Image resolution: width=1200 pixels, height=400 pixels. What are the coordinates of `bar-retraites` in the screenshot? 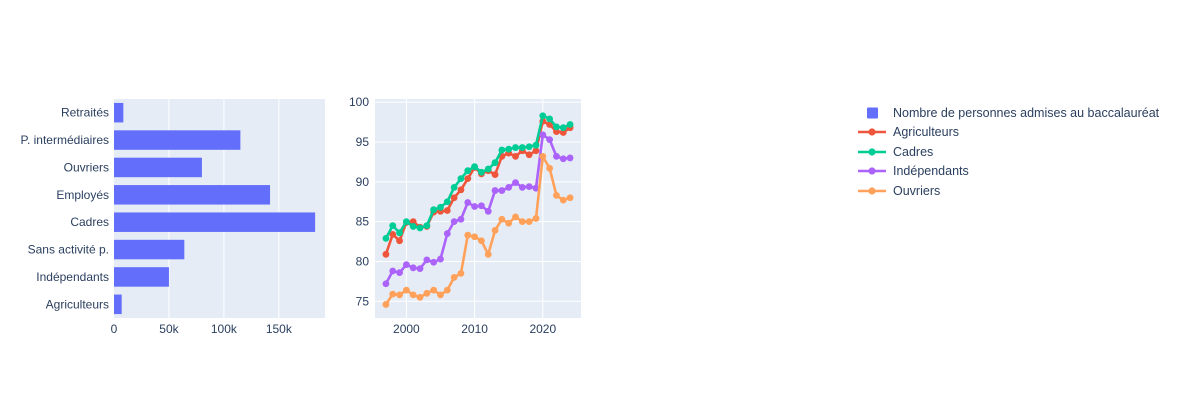 It's located at (119, 112).